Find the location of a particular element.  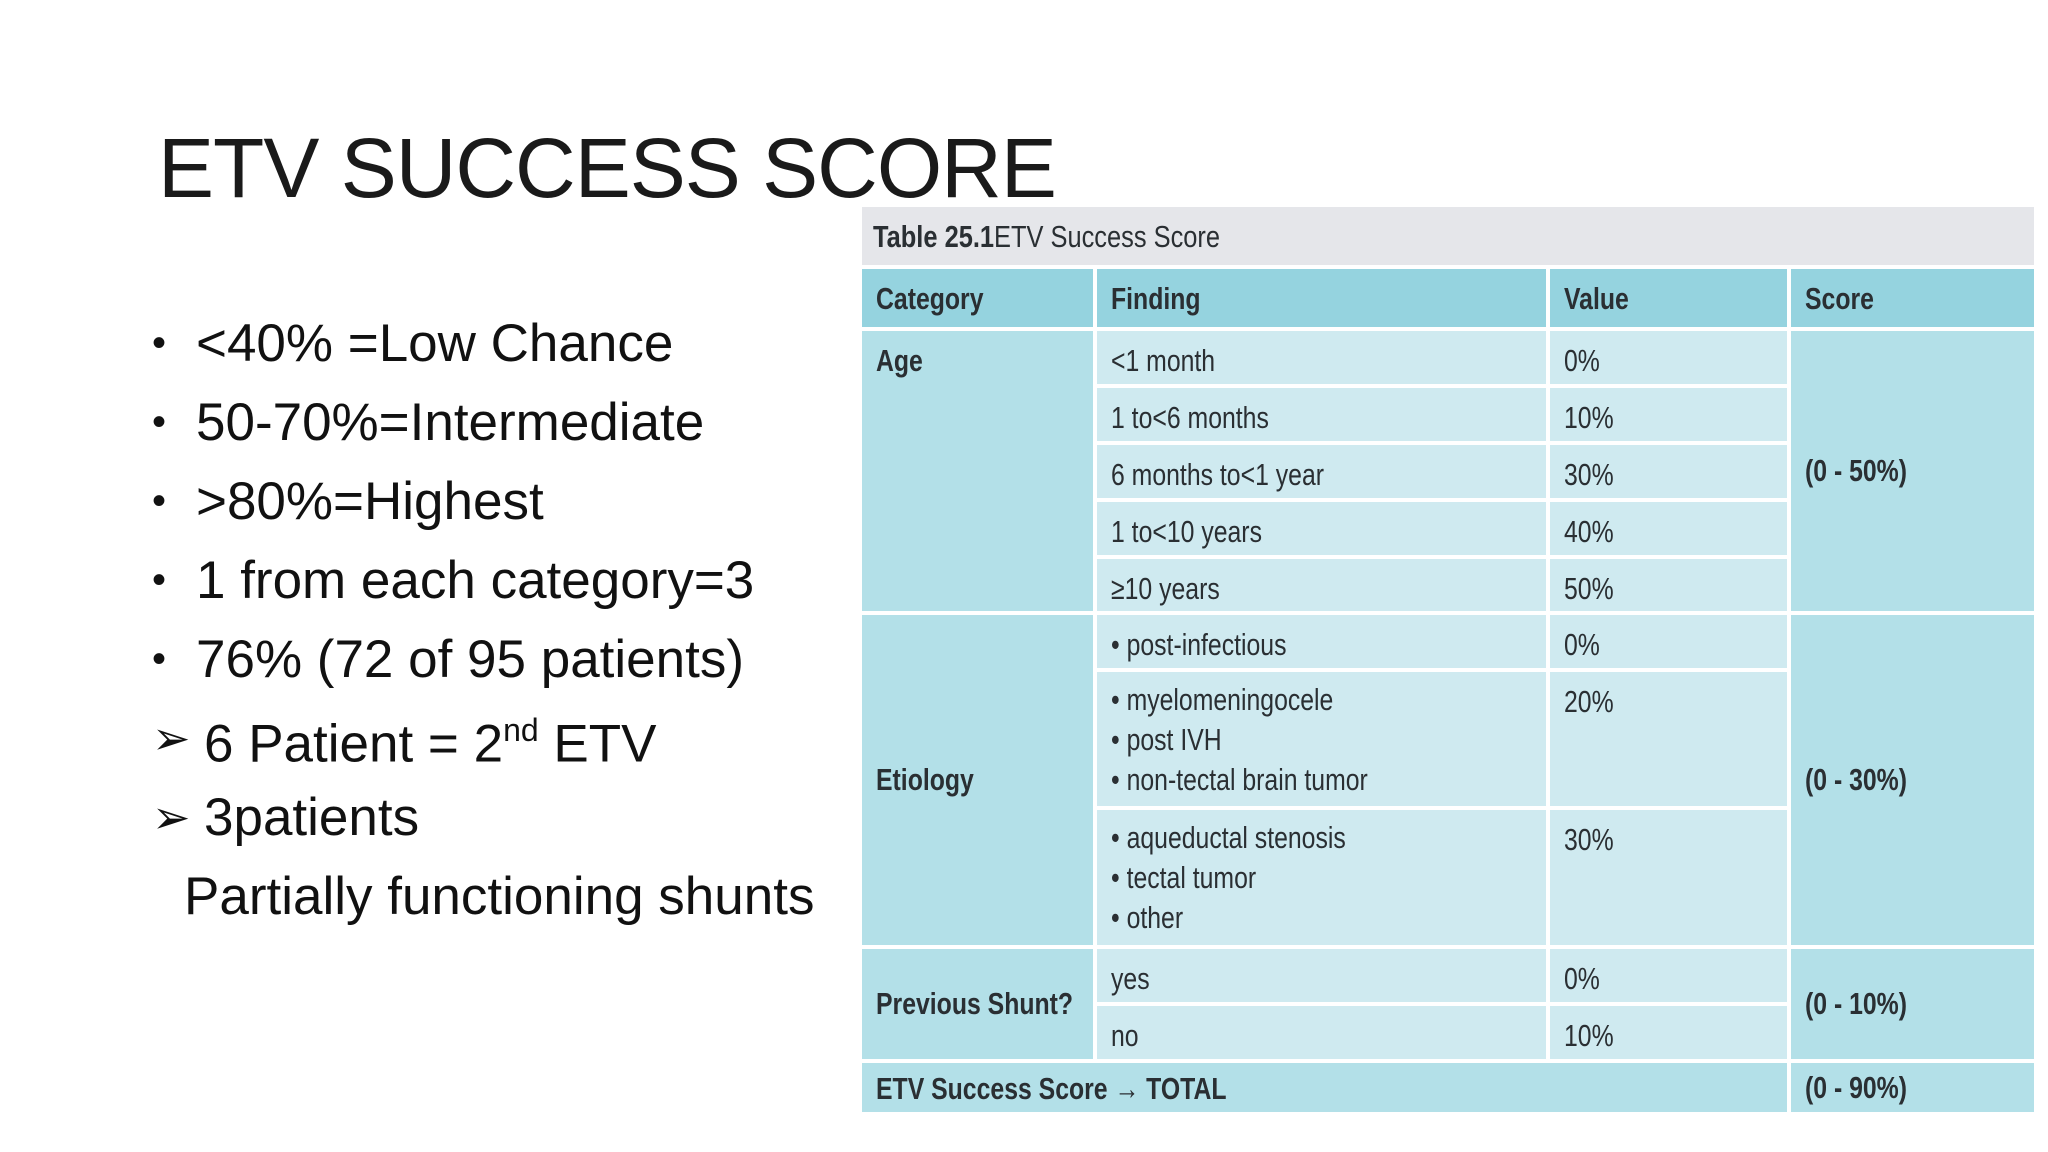

total-score: (0 - 90%) is located at coordinates (1912, 1087).